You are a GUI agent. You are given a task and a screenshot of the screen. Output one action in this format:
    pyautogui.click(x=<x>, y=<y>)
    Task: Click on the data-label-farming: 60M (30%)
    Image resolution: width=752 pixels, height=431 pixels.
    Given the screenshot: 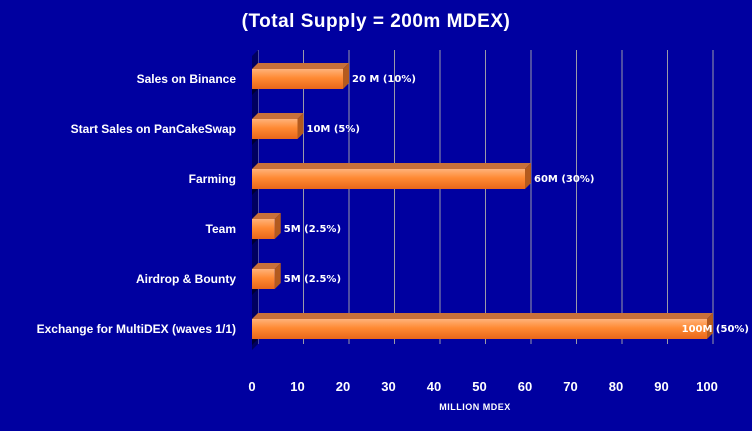 What is the action you would take?
    pyautogui.click(x=564, y=179)
    